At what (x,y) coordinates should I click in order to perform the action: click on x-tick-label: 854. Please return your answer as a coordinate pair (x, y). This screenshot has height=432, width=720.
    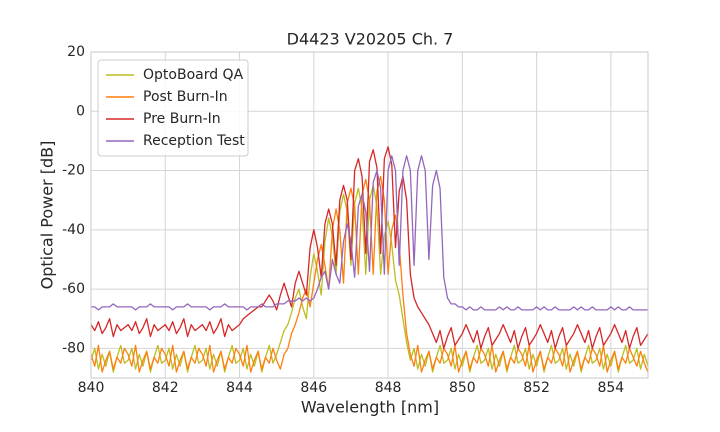
    Looking at the image, I should click on (610, 388).